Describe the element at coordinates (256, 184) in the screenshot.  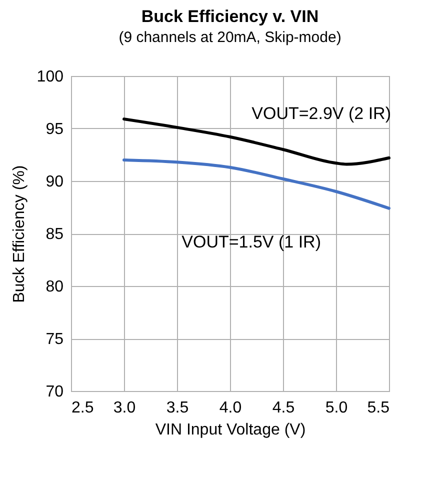
I see `line-series` at that location.